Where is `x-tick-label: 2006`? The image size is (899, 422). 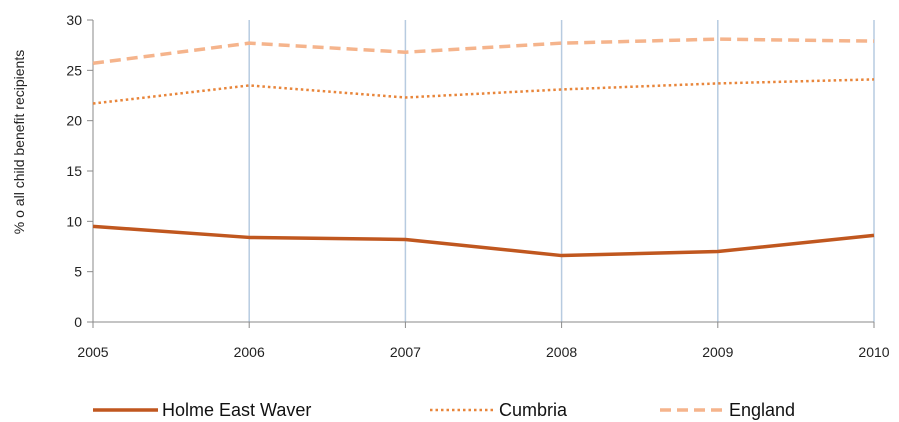
x-tick-label: 2006 is located at coordinates (249, 352).